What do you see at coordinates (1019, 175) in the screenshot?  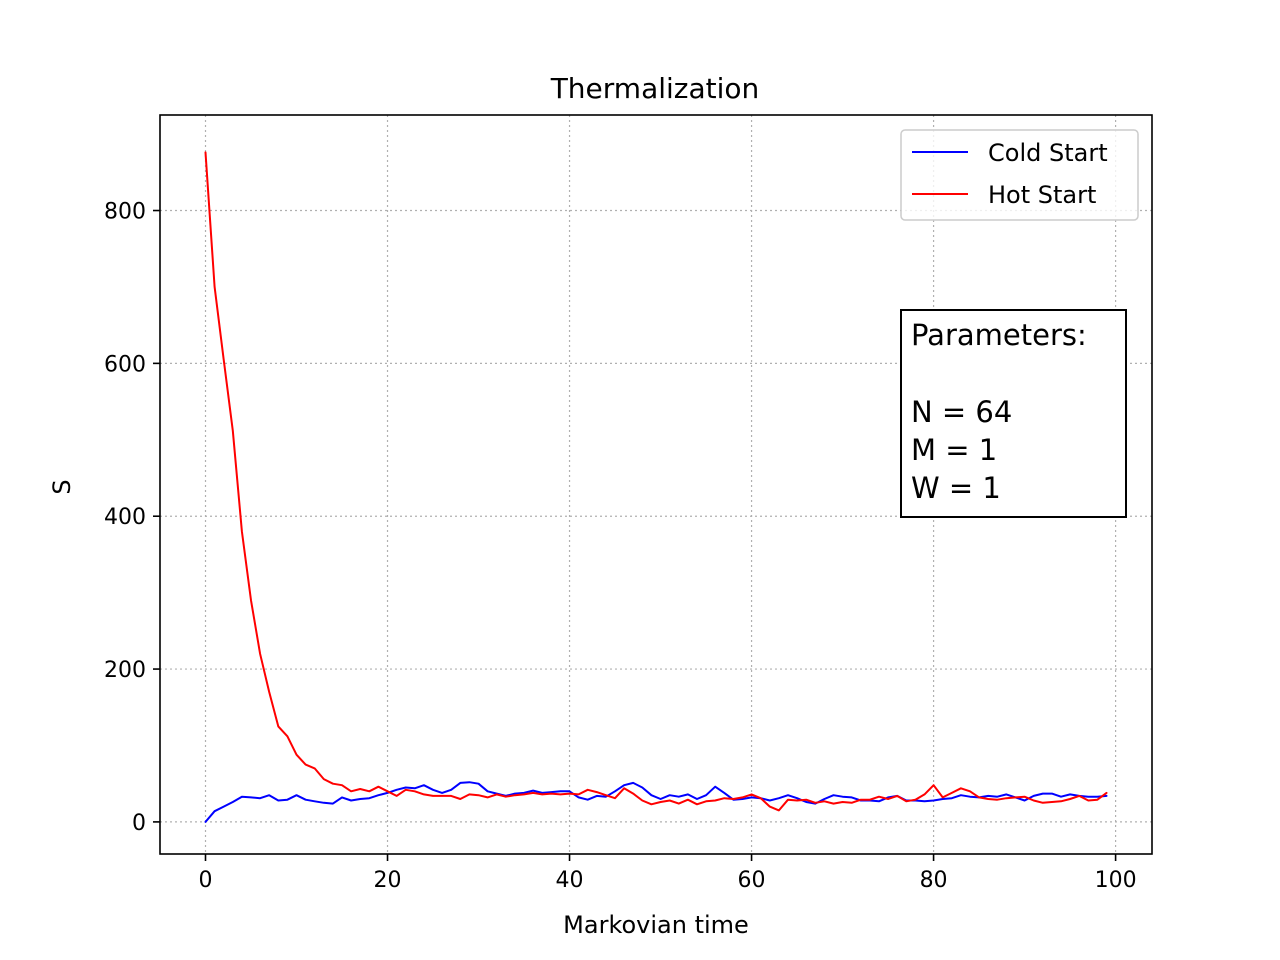 I see `legend: Cold Start Hot Start` at bounding box center [1019, 175].